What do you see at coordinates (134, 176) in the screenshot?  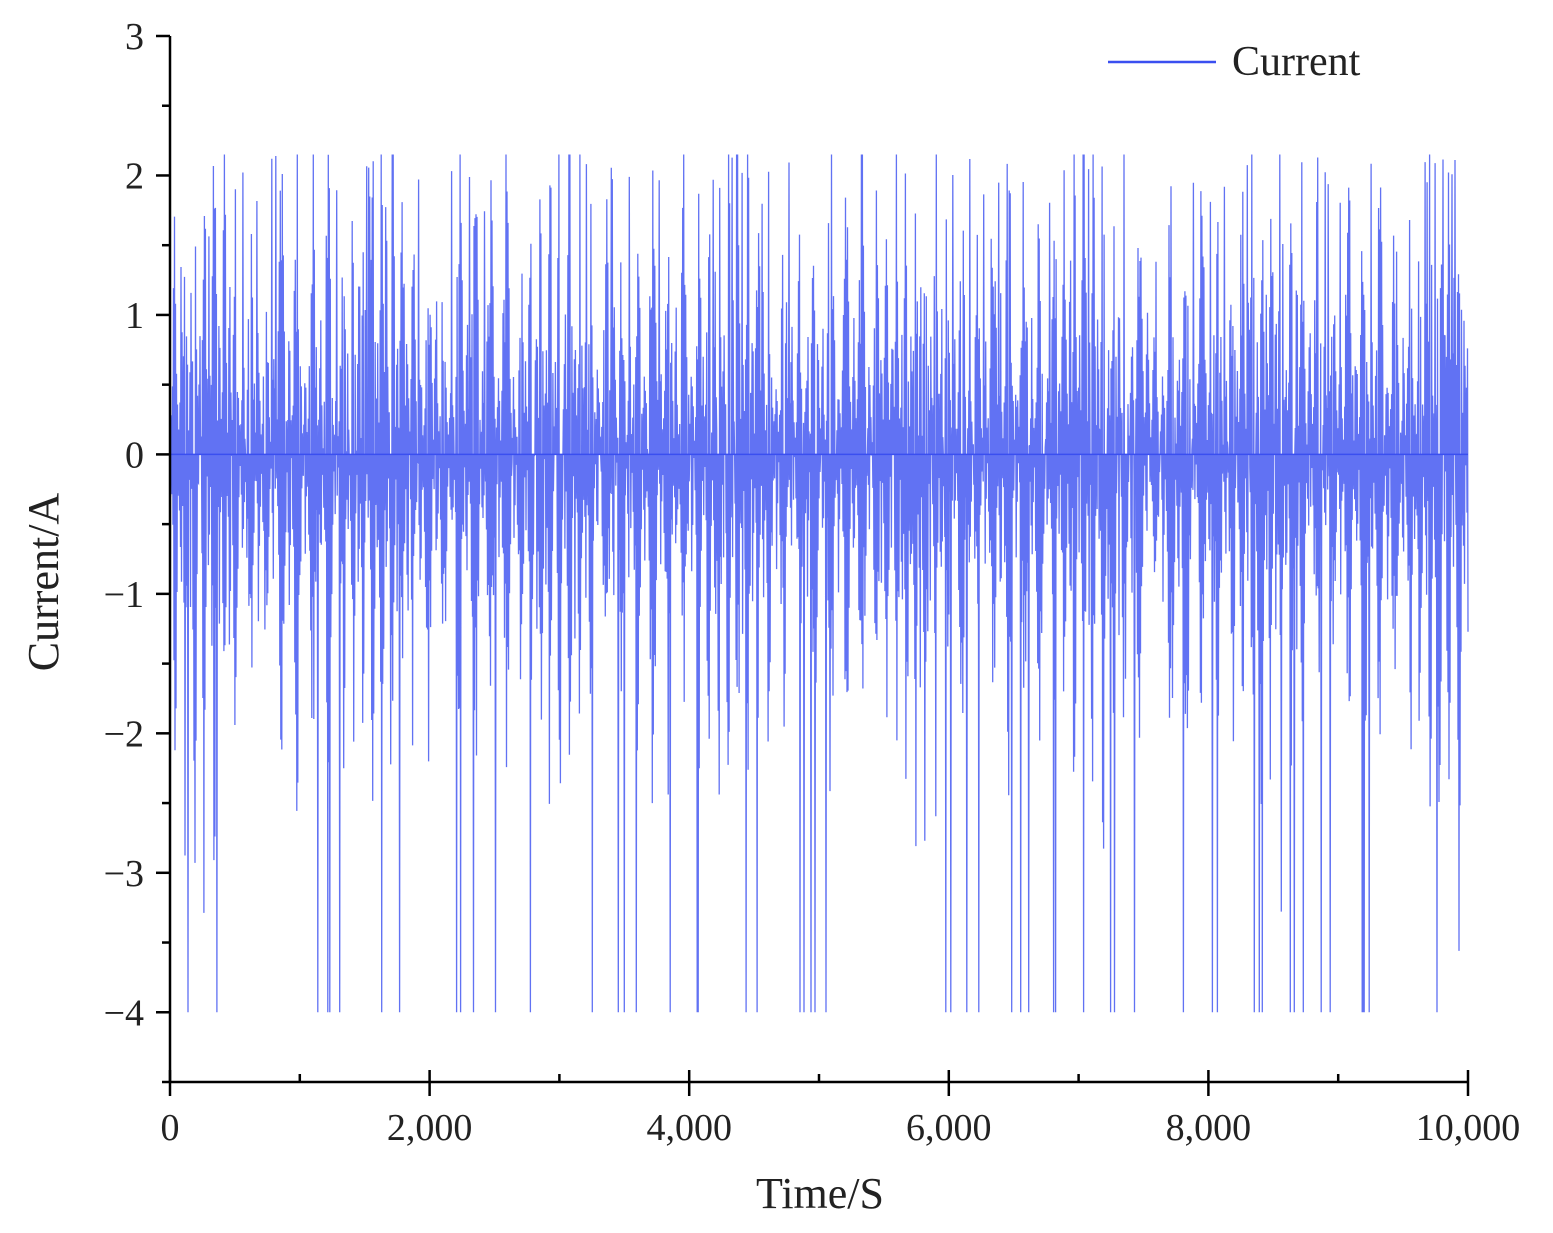 I see `y-tick-label: 2` at bounding box center [134, 176].